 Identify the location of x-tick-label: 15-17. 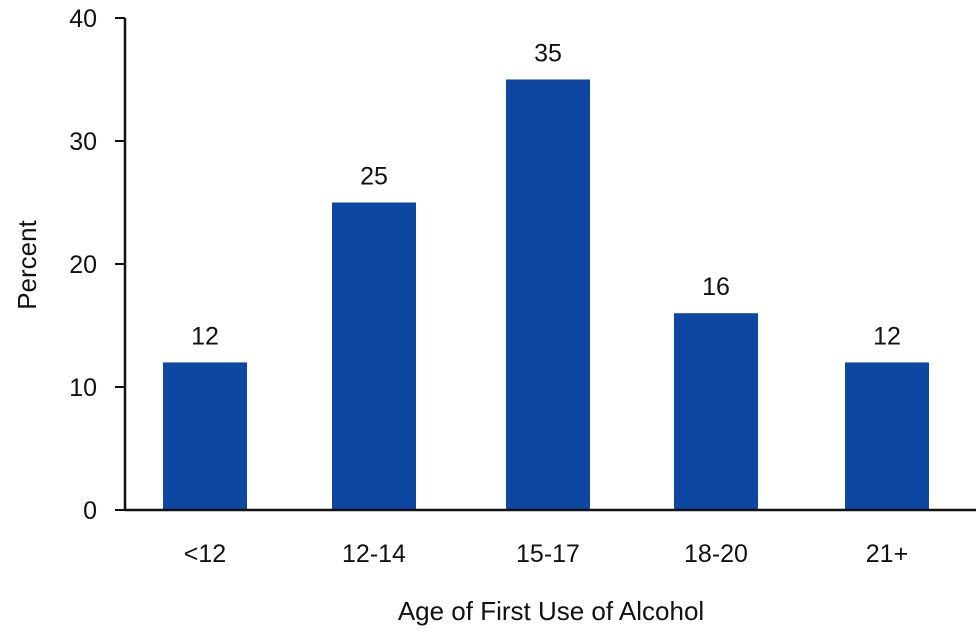
(548, 554).